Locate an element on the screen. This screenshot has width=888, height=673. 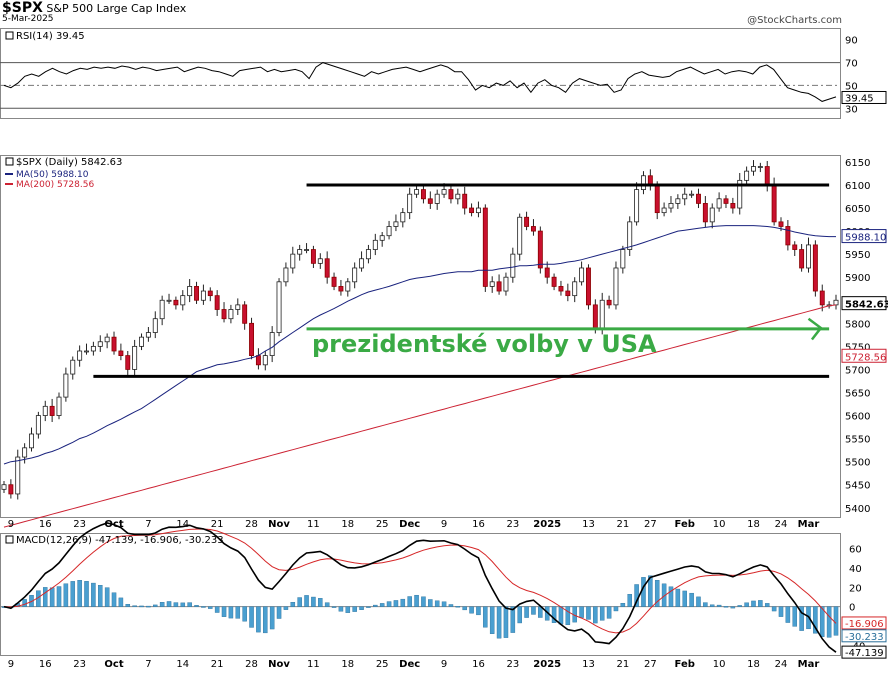
macd-x-label: 18 is located at coordinates (753, 664).